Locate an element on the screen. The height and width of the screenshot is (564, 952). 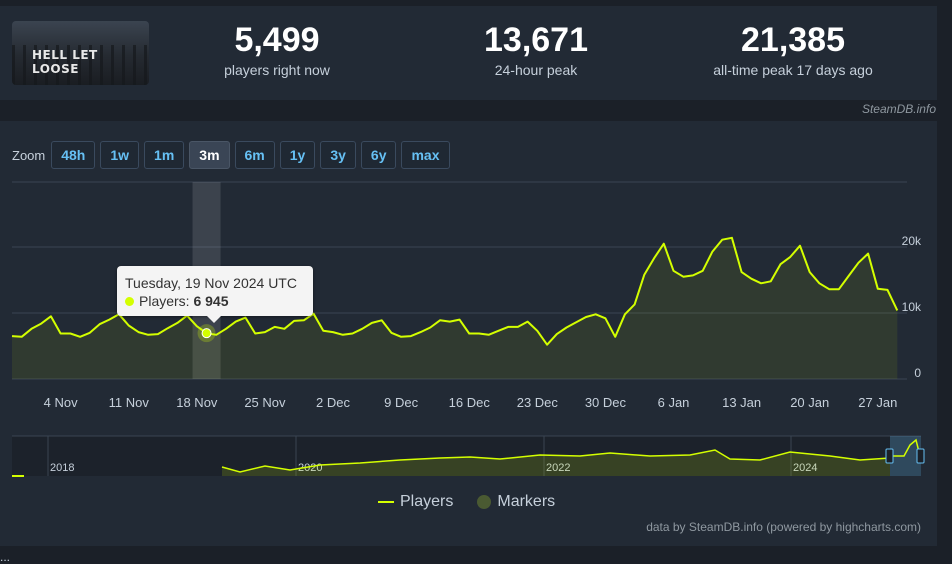
highlighted-point is located at coordinates (206, 333).